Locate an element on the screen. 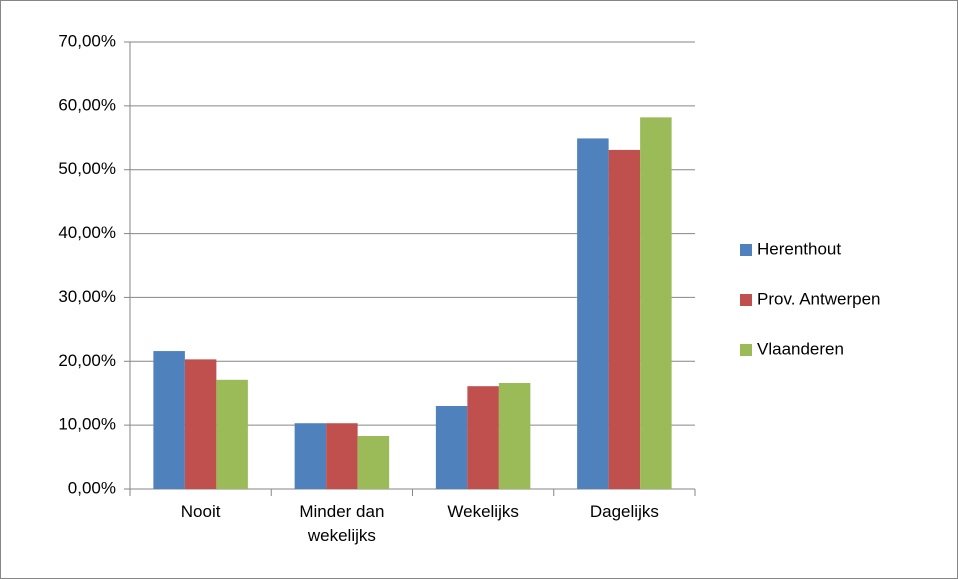 The width and height of the screenshot is (958, 579). y-tick-label: 40,00% is located at coordinates (87, 232).